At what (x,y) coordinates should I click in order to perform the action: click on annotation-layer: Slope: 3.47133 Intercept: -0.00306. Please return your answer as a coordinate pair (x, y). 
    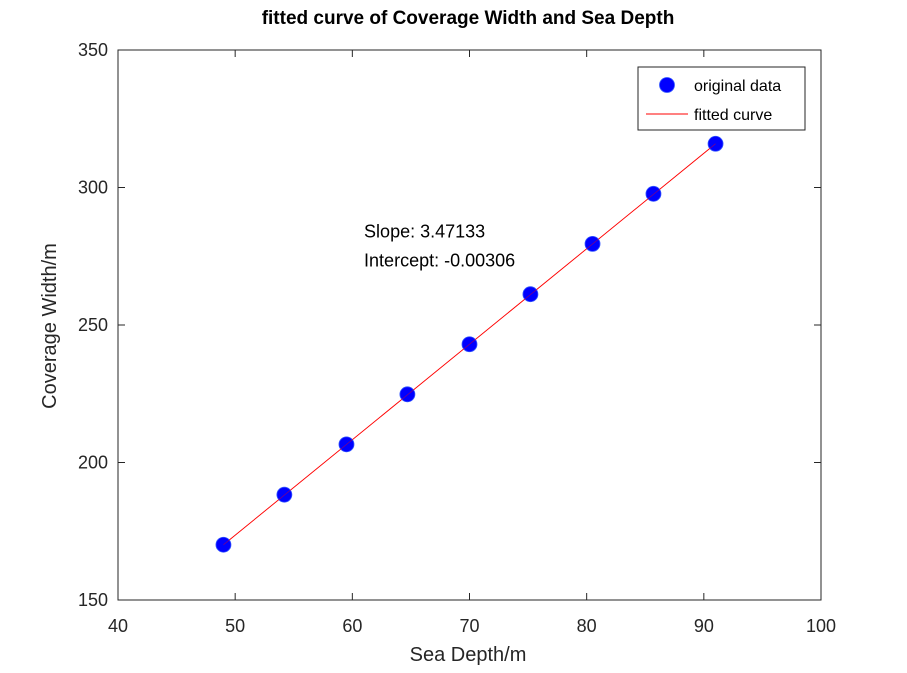
    Looking at the image, I should click on (439, 246).